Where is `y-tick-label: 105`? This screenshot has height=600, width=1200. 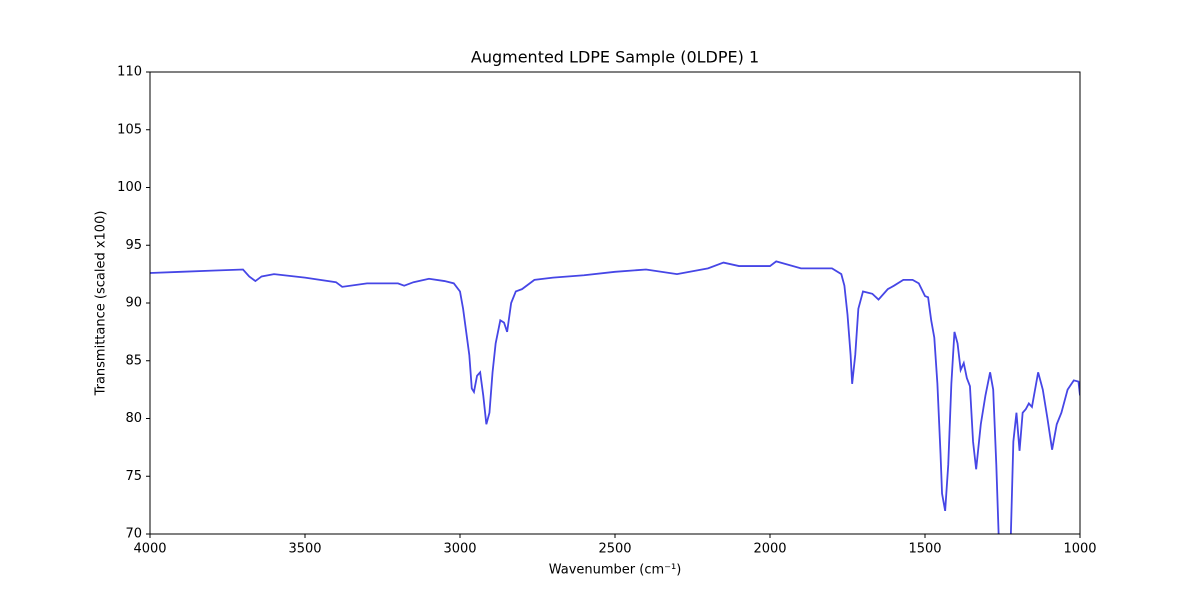 y-tick-label: 105 is located at coordinates (129, 129).